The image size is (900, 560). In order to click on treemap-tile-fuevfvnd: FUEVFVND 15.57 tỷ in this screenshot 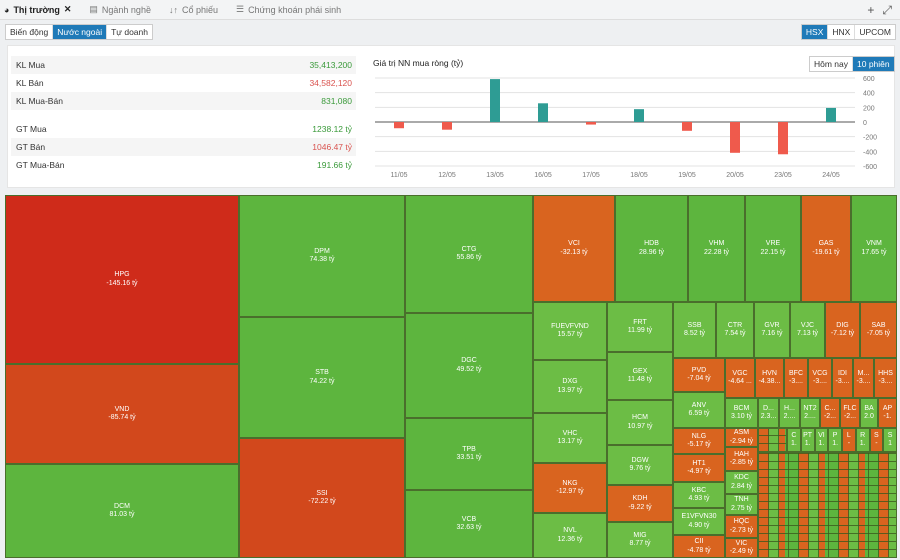, I will do `click(570, 331)`.